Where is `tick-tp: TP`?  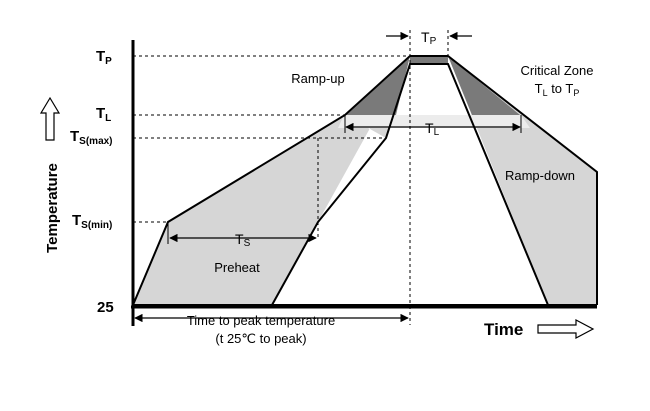
tick-tp: TP is located at coordinates (104, 57).